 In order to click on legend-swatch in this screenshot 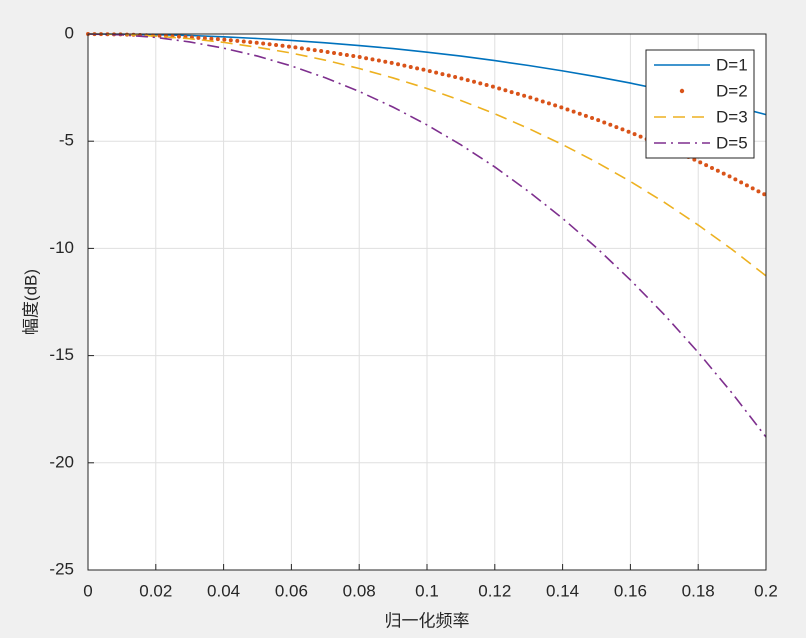, I will do `click(682, 91)`.